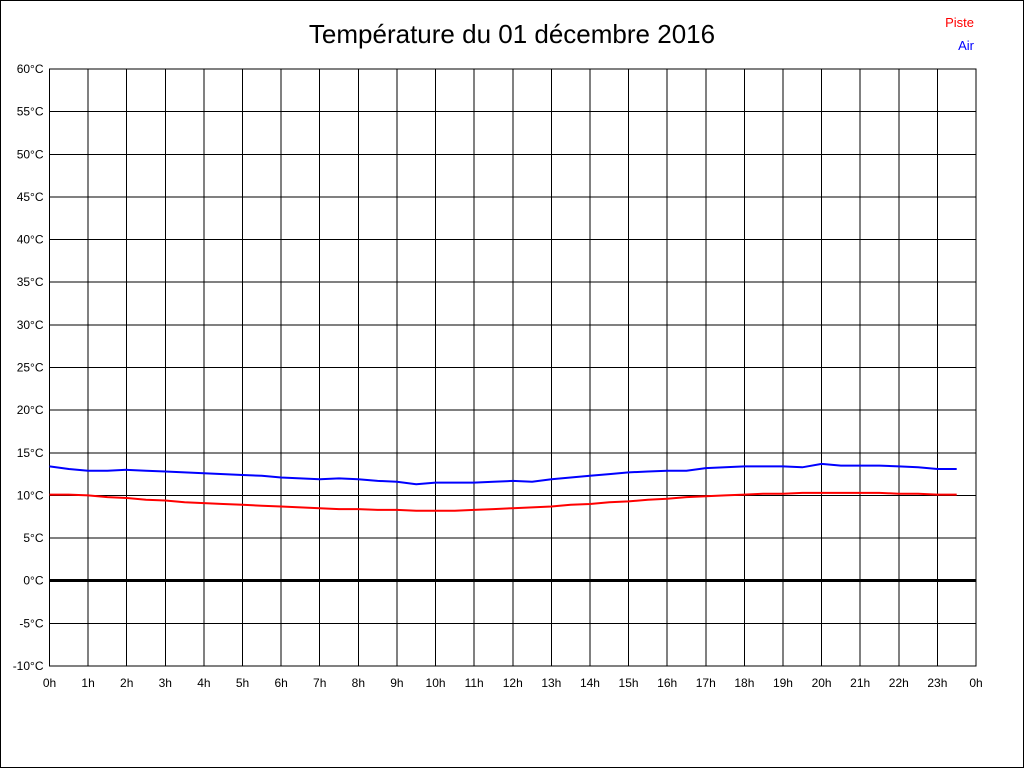  Describe the element at coordinates (358, 683) in the screenshot. I see `x-axis-tick-label: 8h` at that location.